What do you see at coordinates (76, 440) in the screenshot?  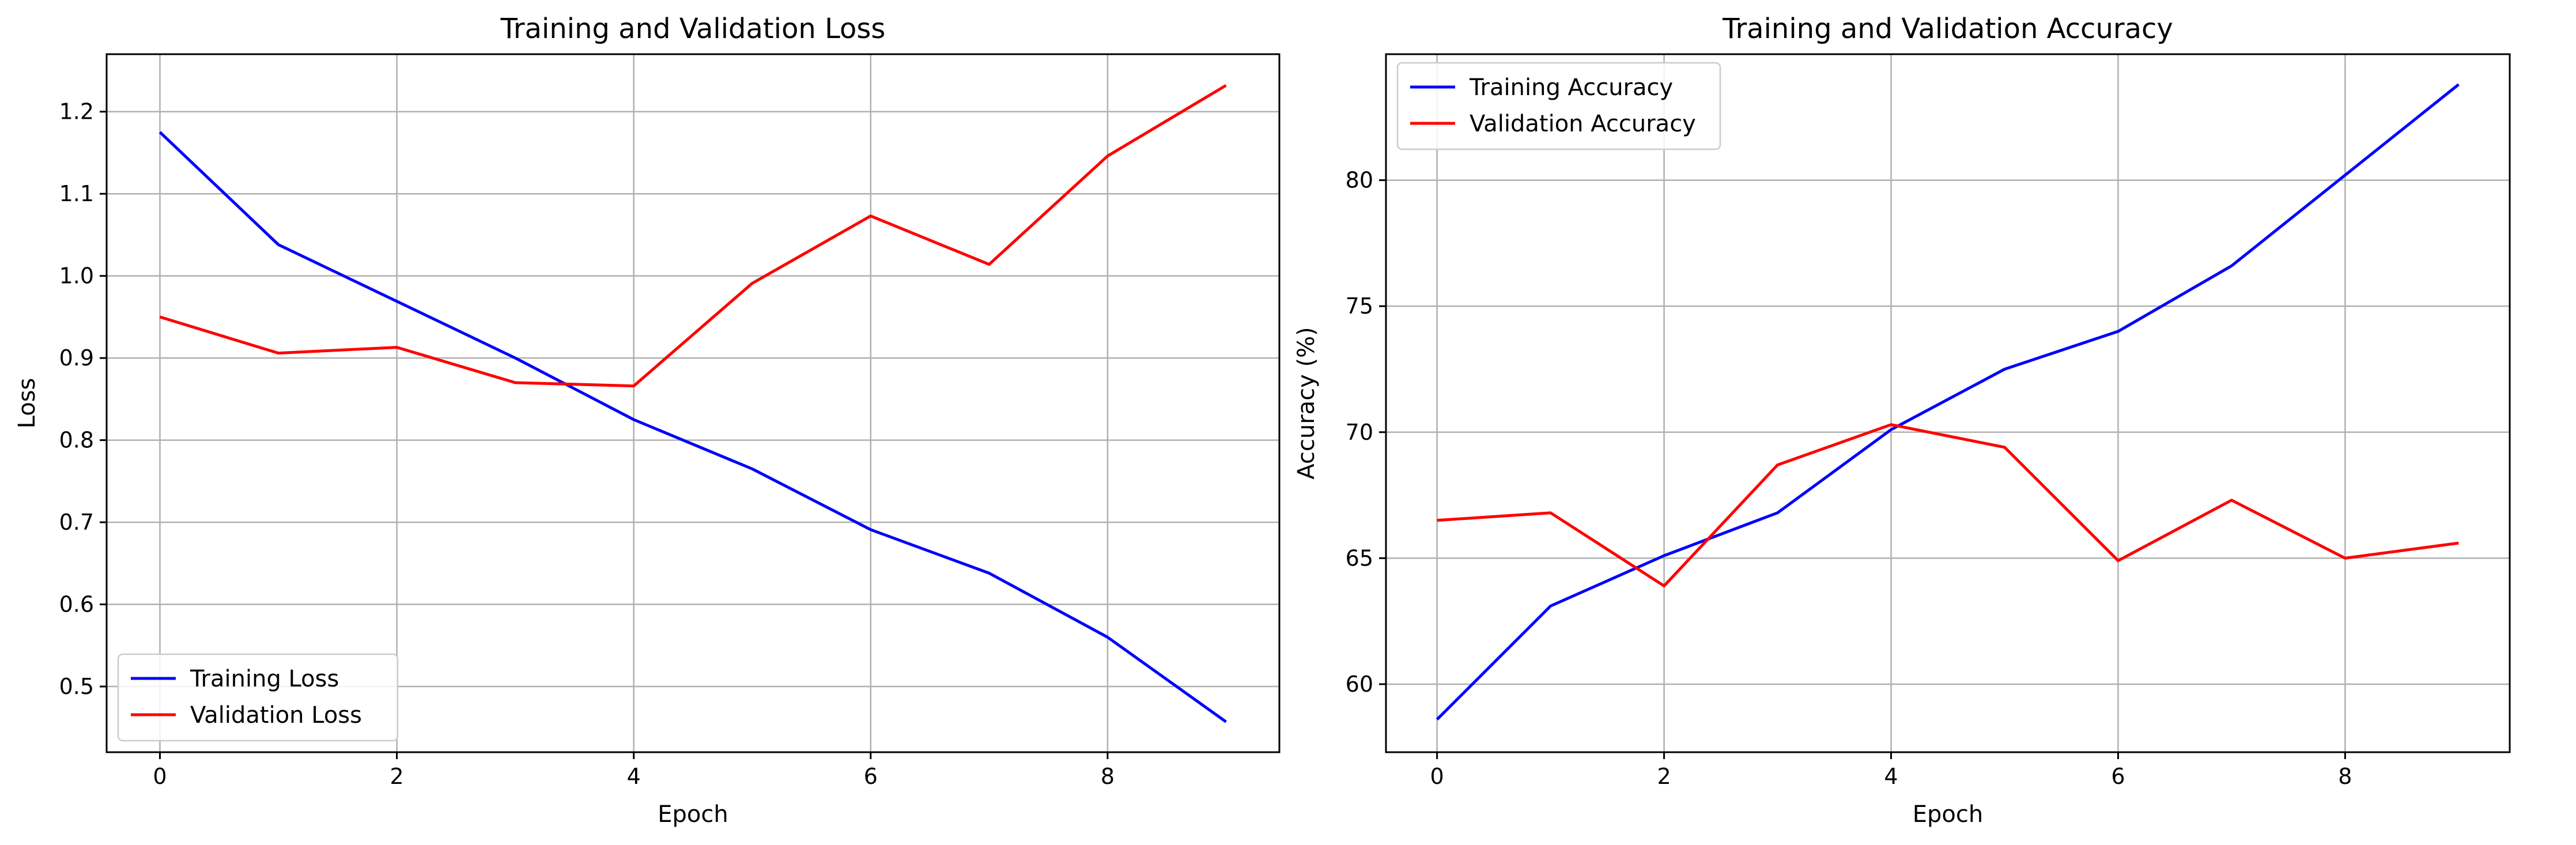 I see `y-tick-label: 0.8` at bounding box center [76, 440].